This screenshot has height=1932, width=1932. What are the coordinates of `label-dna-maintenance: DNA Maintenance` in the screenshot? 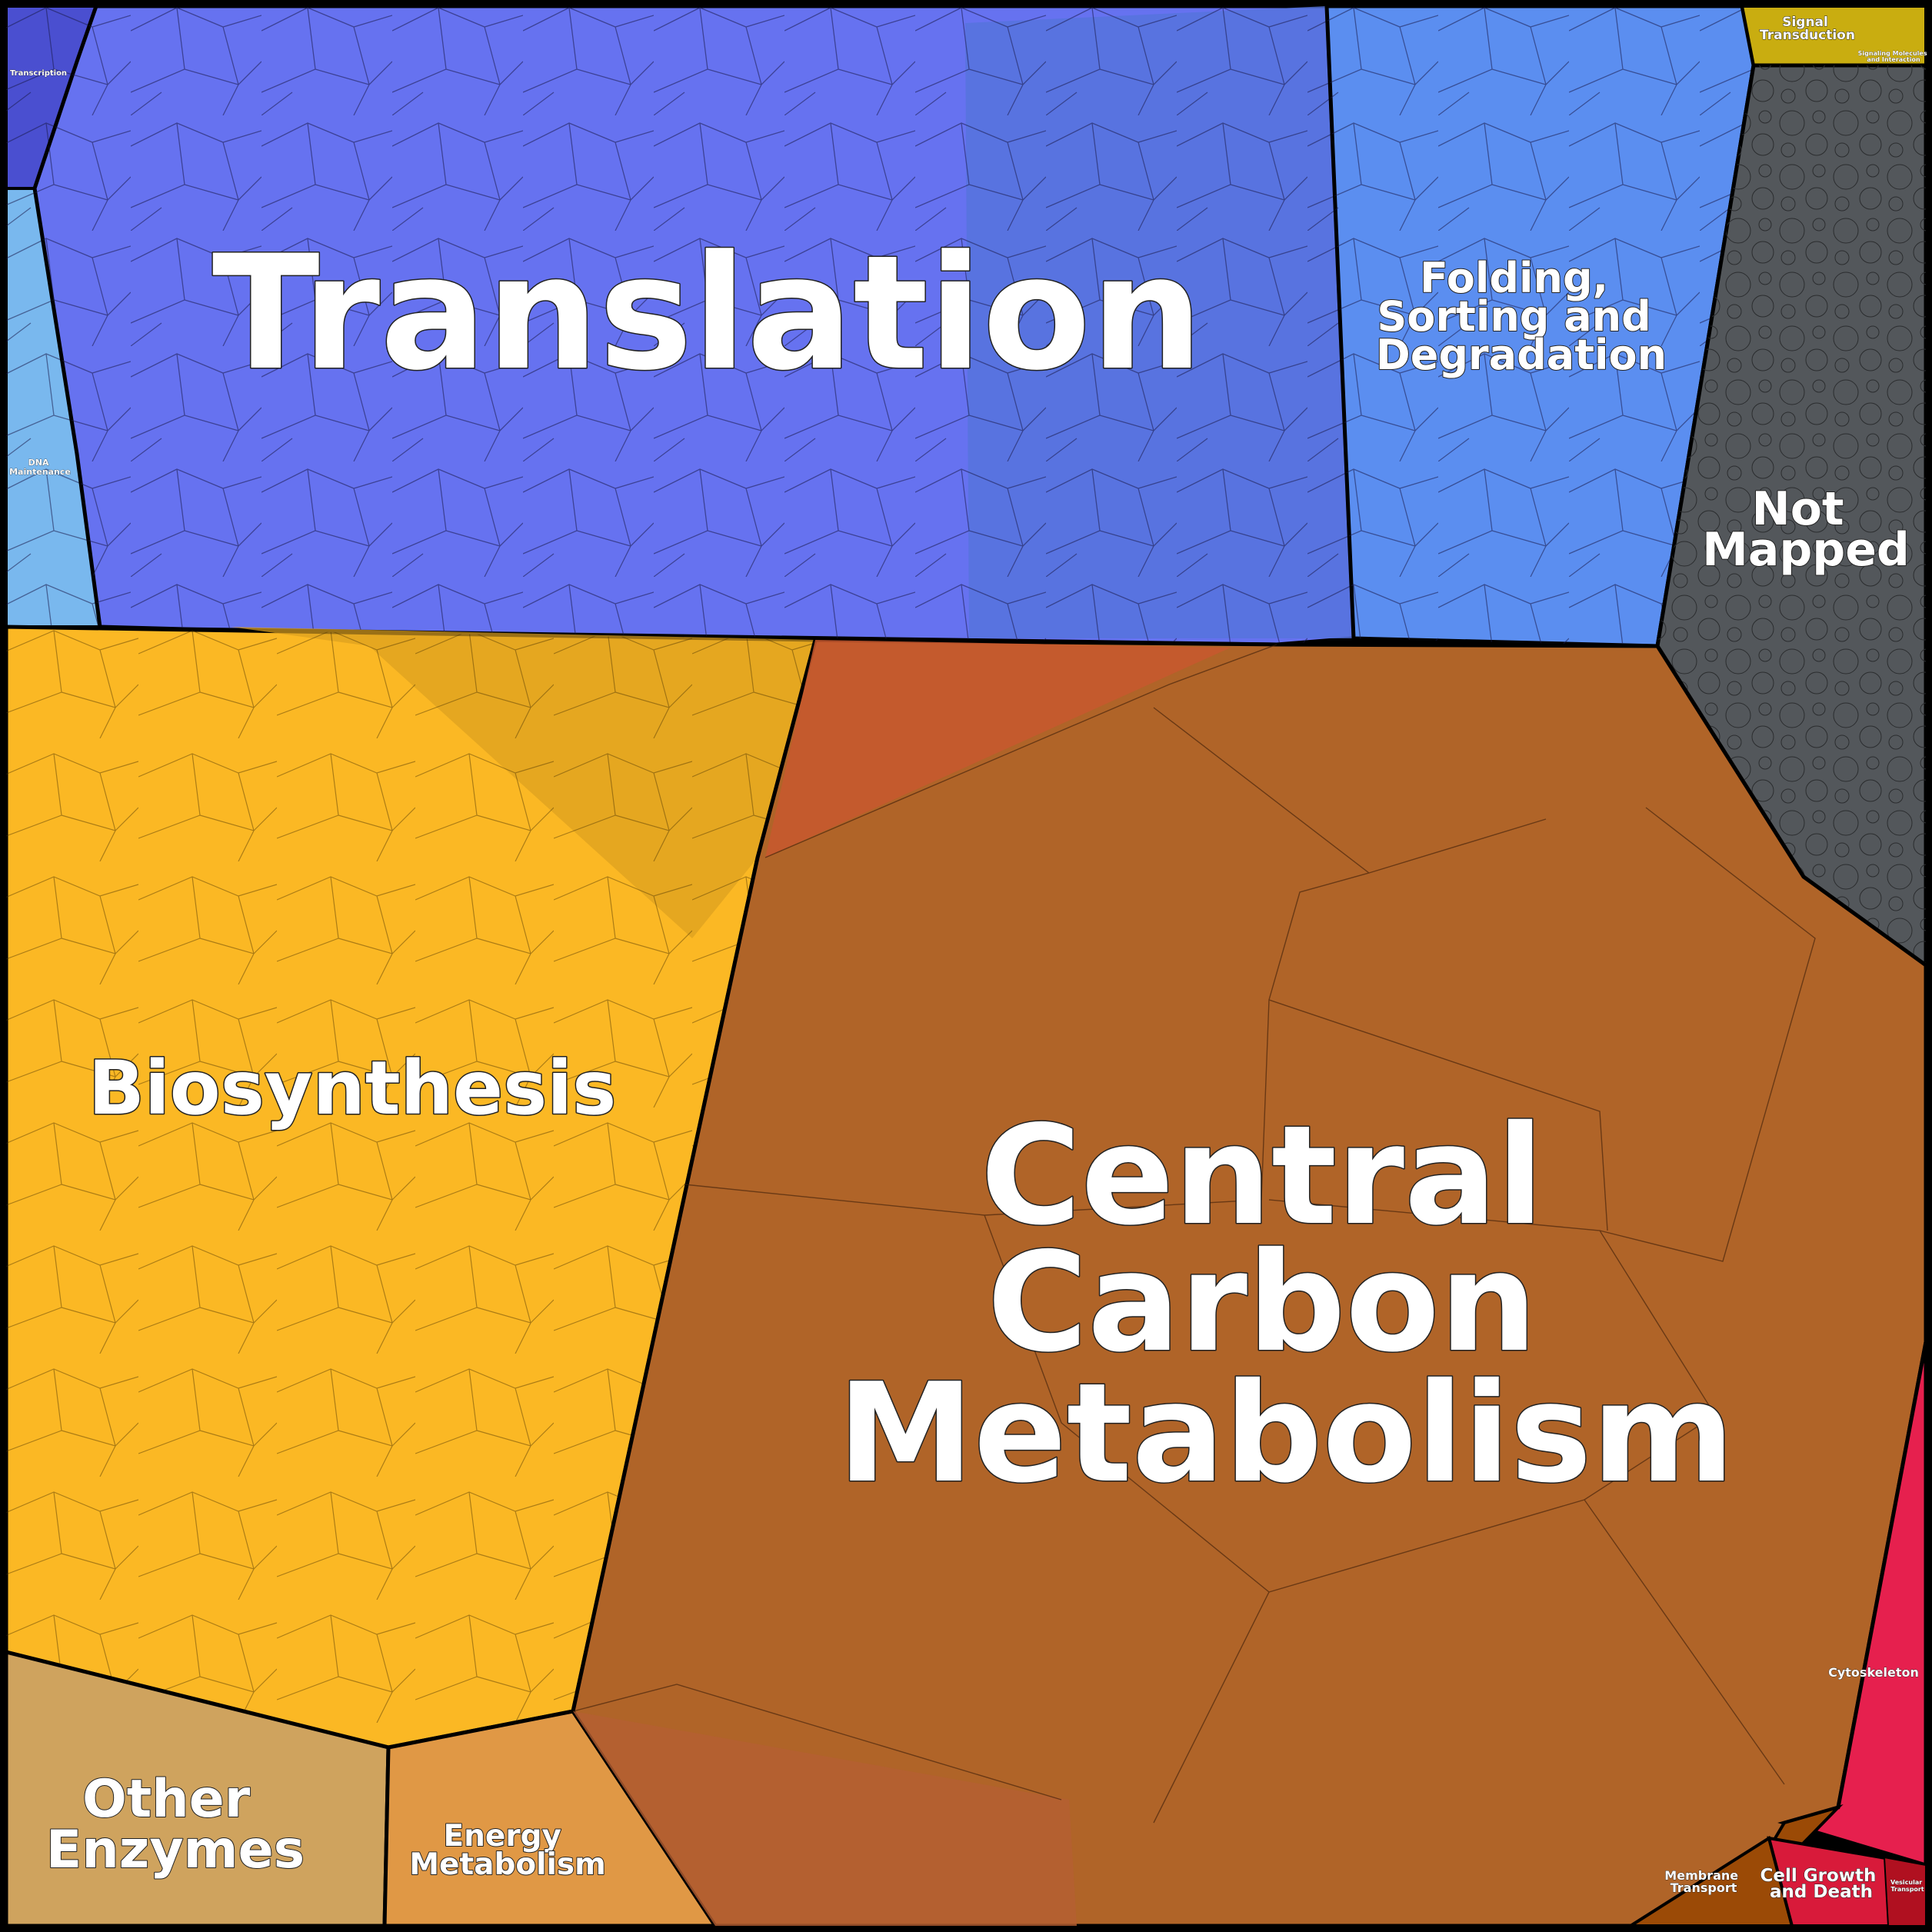 It's located at (40, 467).